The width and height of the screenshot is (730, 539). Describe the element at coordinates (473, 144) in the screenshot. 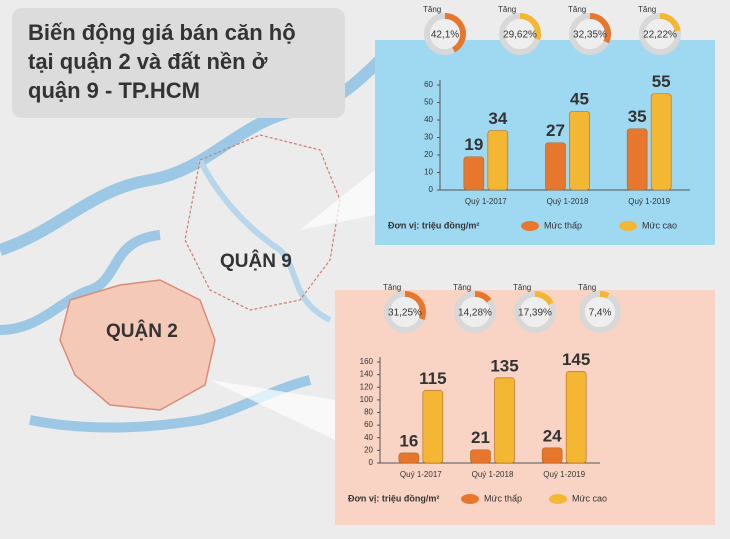

I see `value-label: 19` at that location.